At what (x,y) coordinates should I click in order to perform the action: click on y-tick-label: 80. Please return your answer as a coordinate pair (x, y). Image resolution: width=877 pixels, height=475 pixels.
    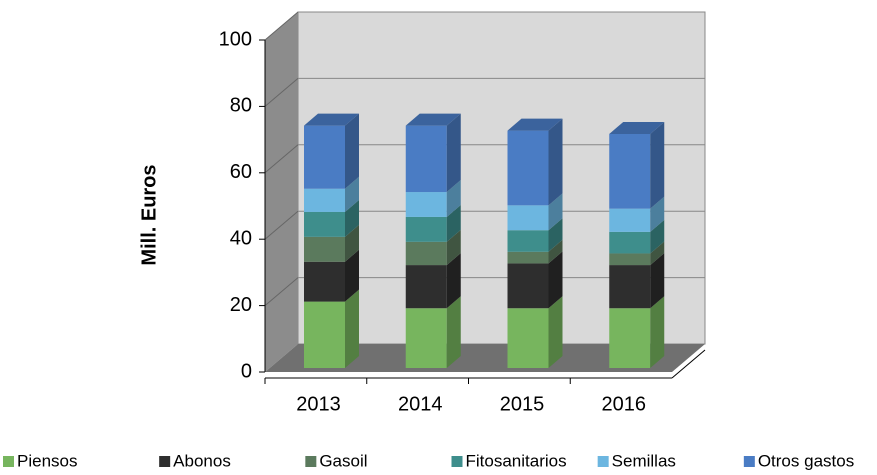
    Looking at the image, I should click on (241, 106).